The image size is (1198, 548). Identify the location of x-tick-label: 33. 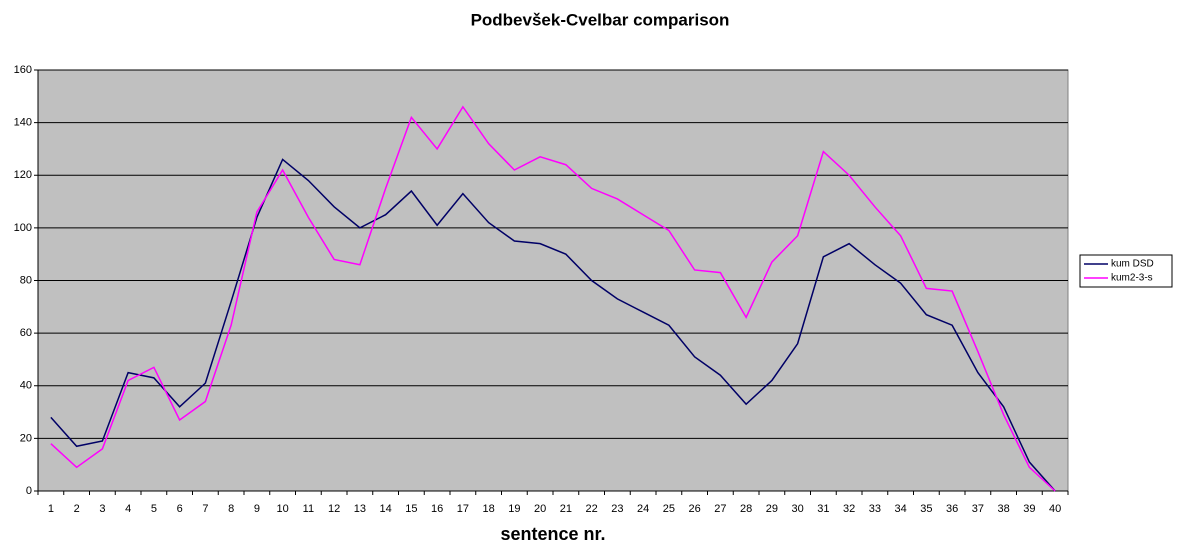
(875, 509).